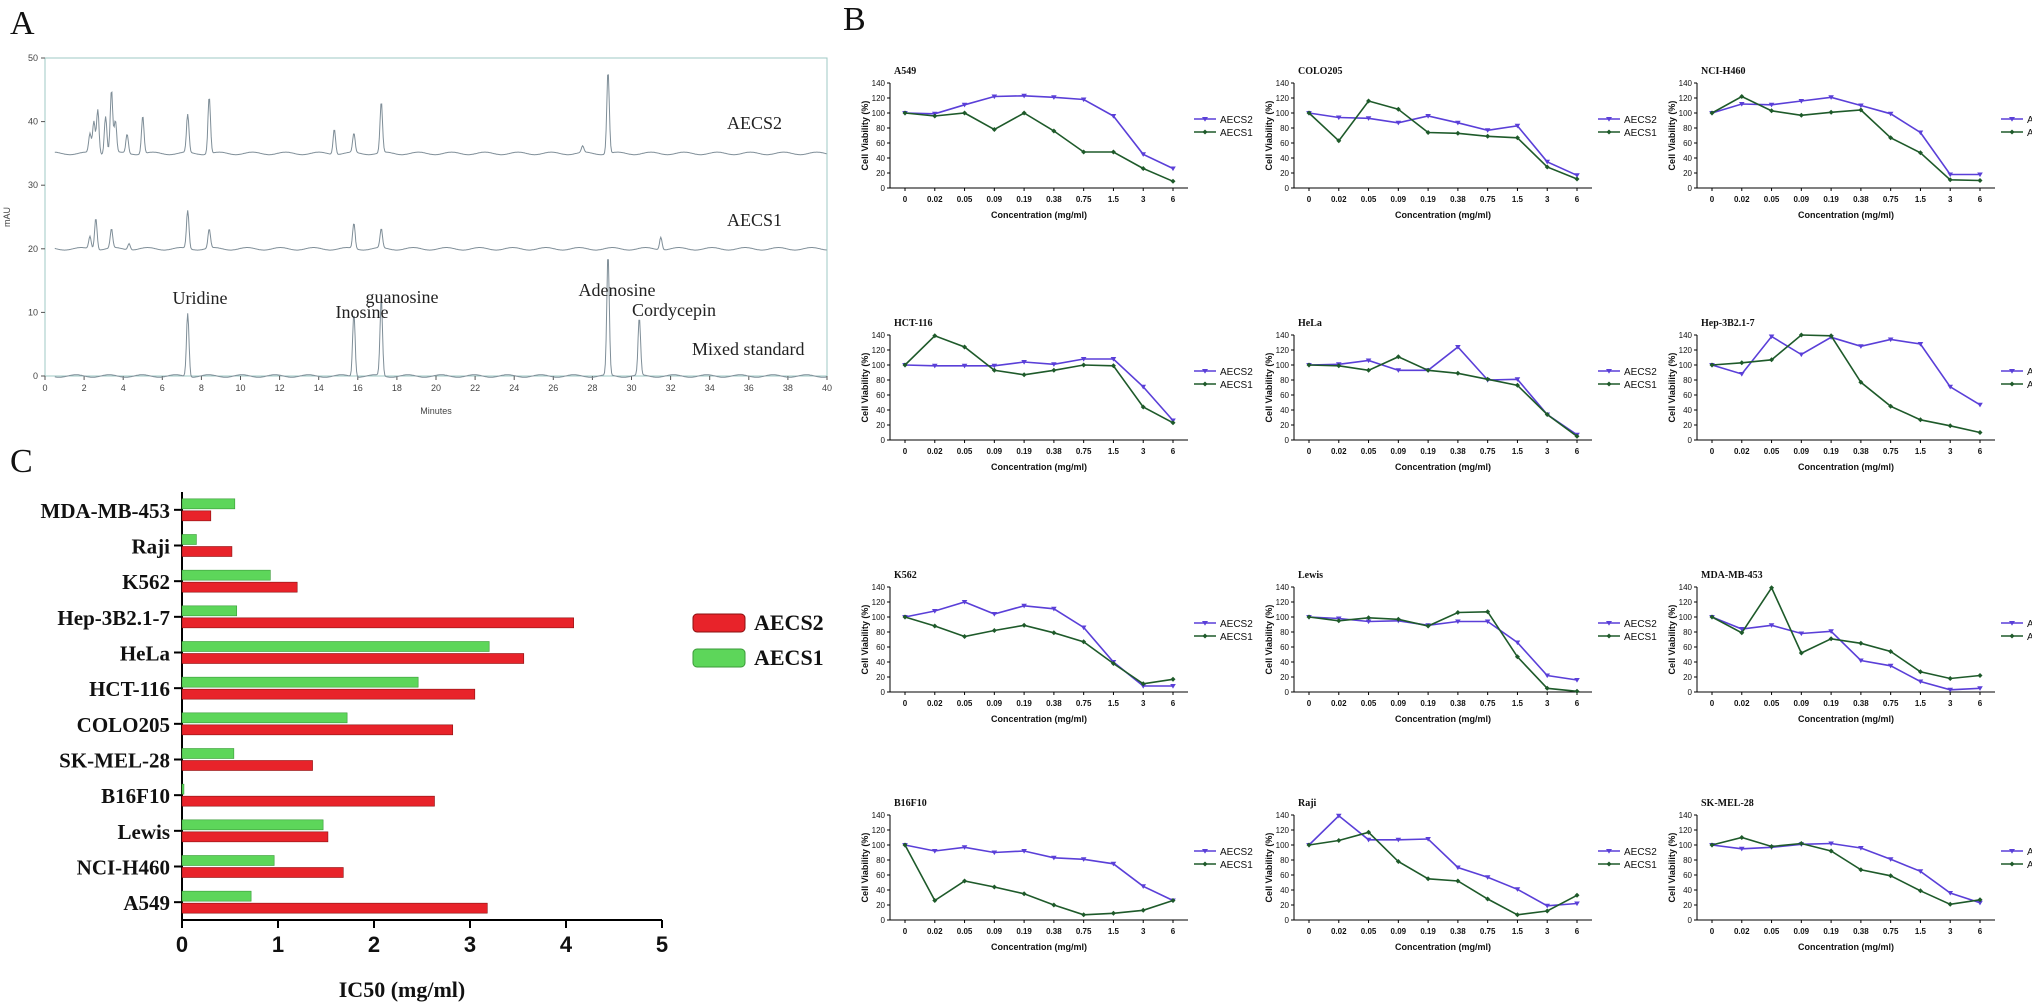 Image resolution: width=2032 pixels, height=1008 pixels. I want to click on x-axis-label: Minutes, so click(436, 411).